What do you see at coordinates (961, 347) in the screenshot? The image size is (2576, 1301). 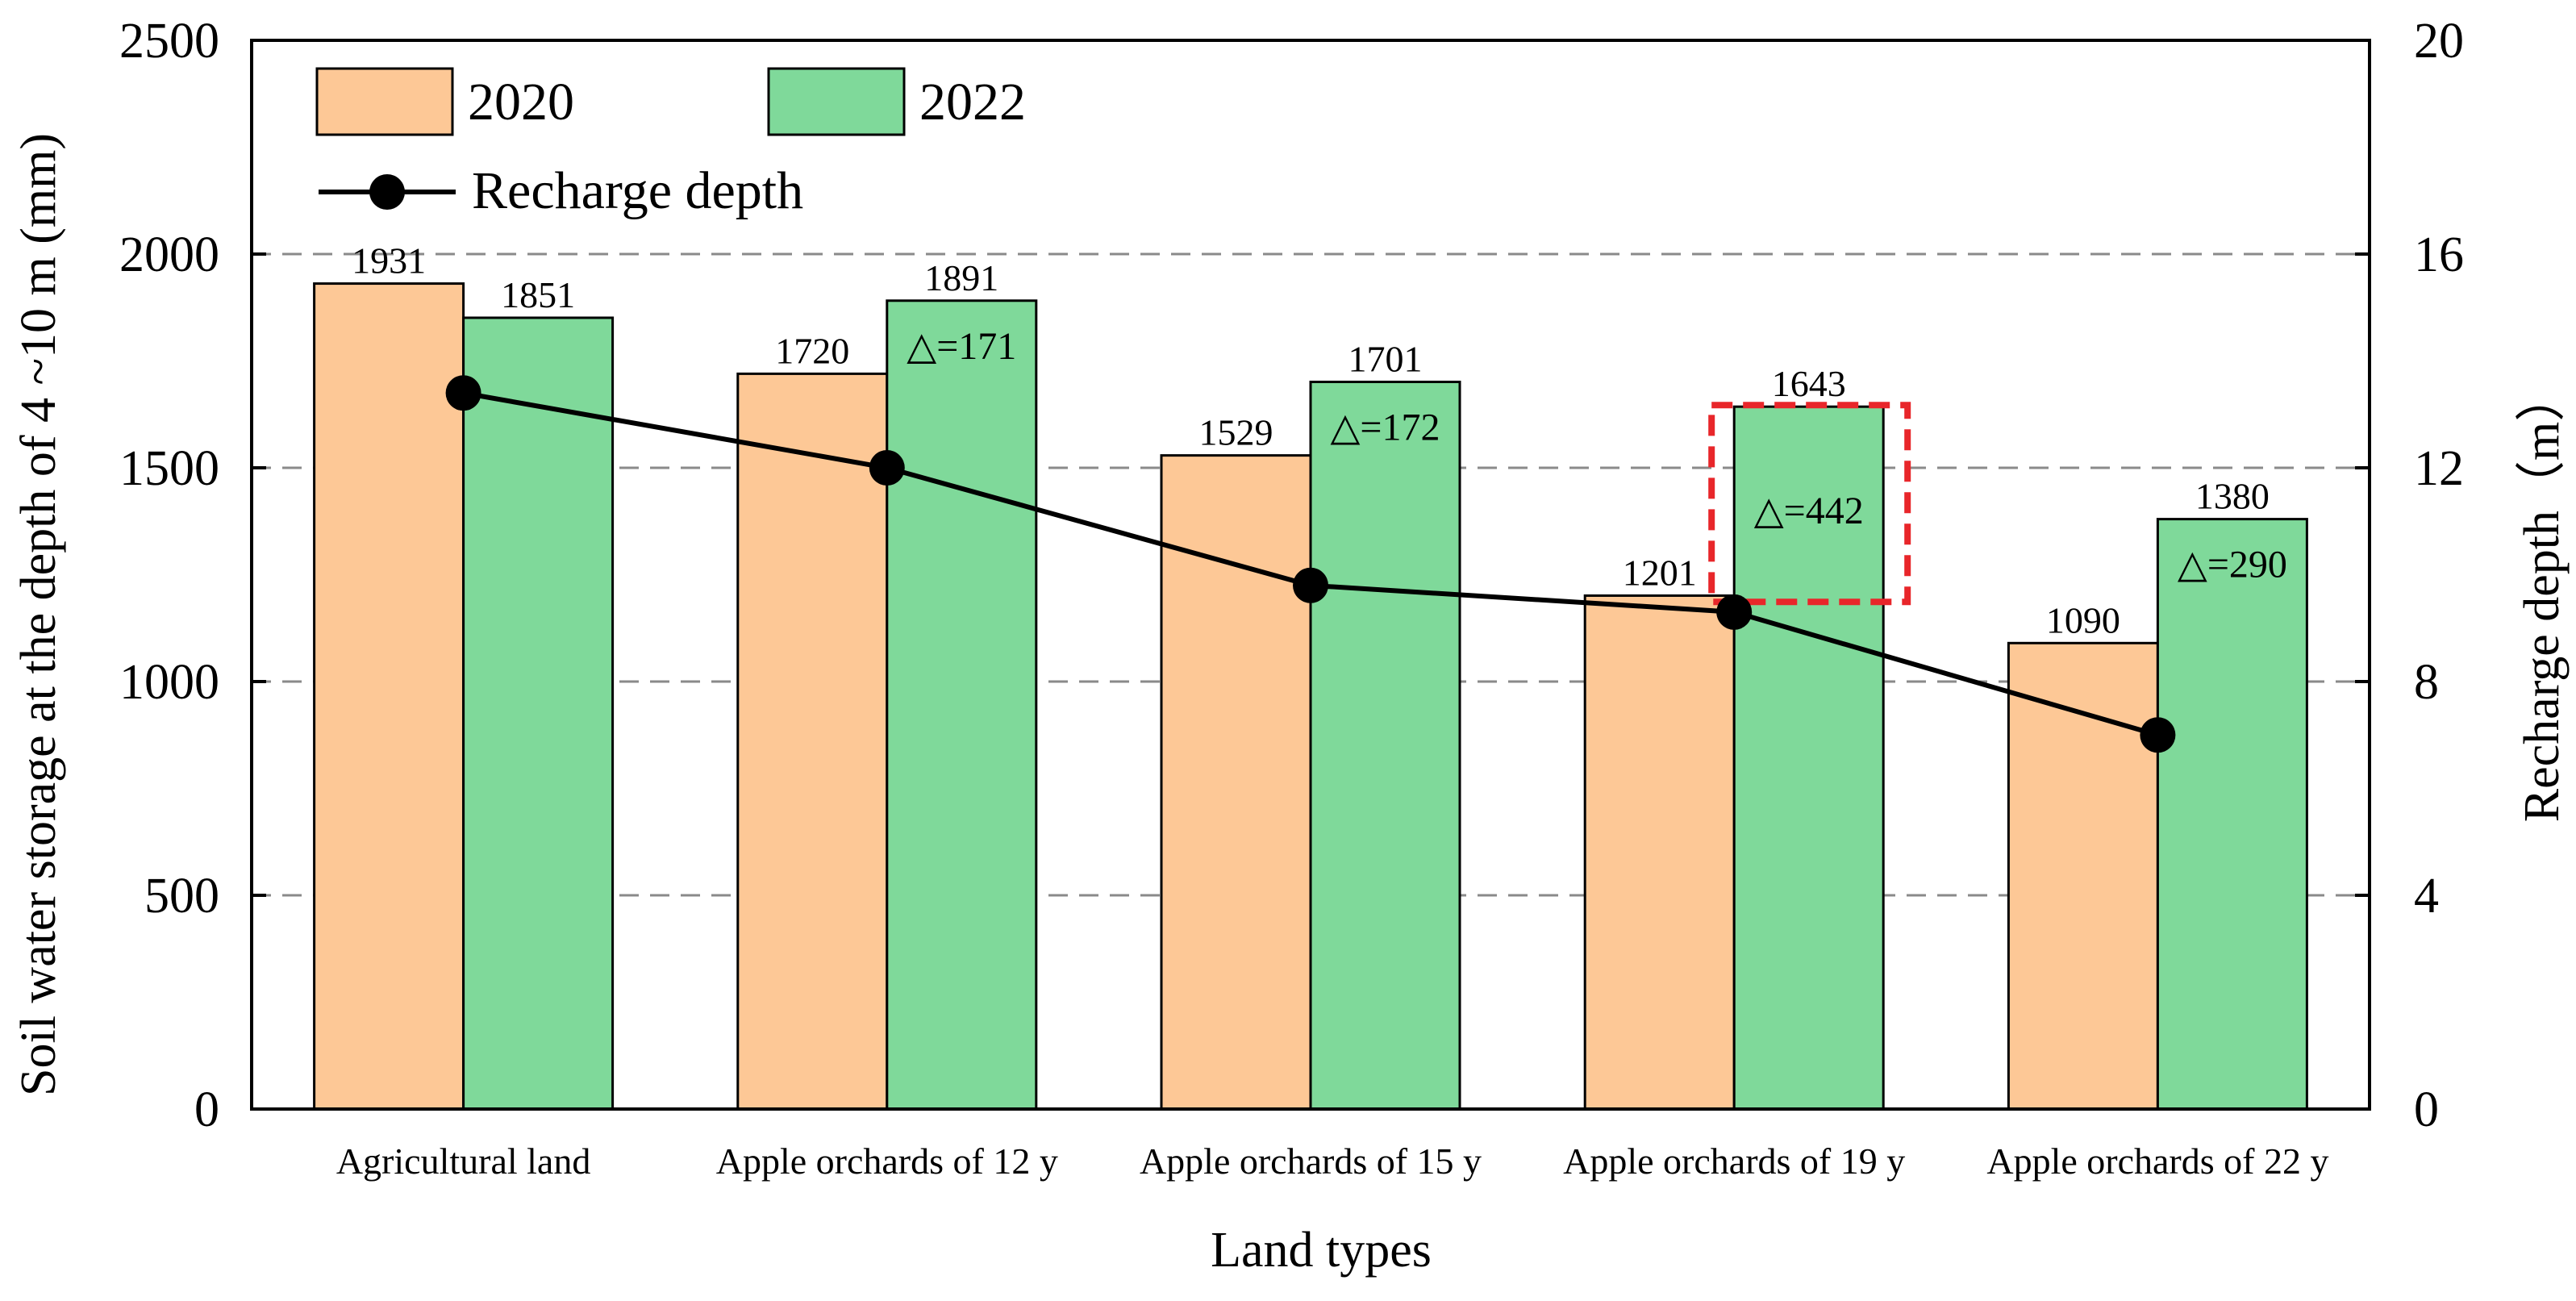 I see `delta-label: △=171` at bounding box center [961, 347].